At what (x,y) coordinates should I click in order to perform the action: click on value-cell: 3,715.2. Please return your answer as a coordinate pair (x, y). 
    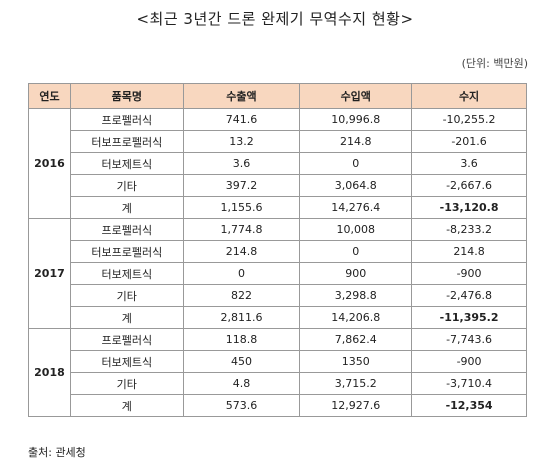
    Looking at the image, I should click on (356, 383).